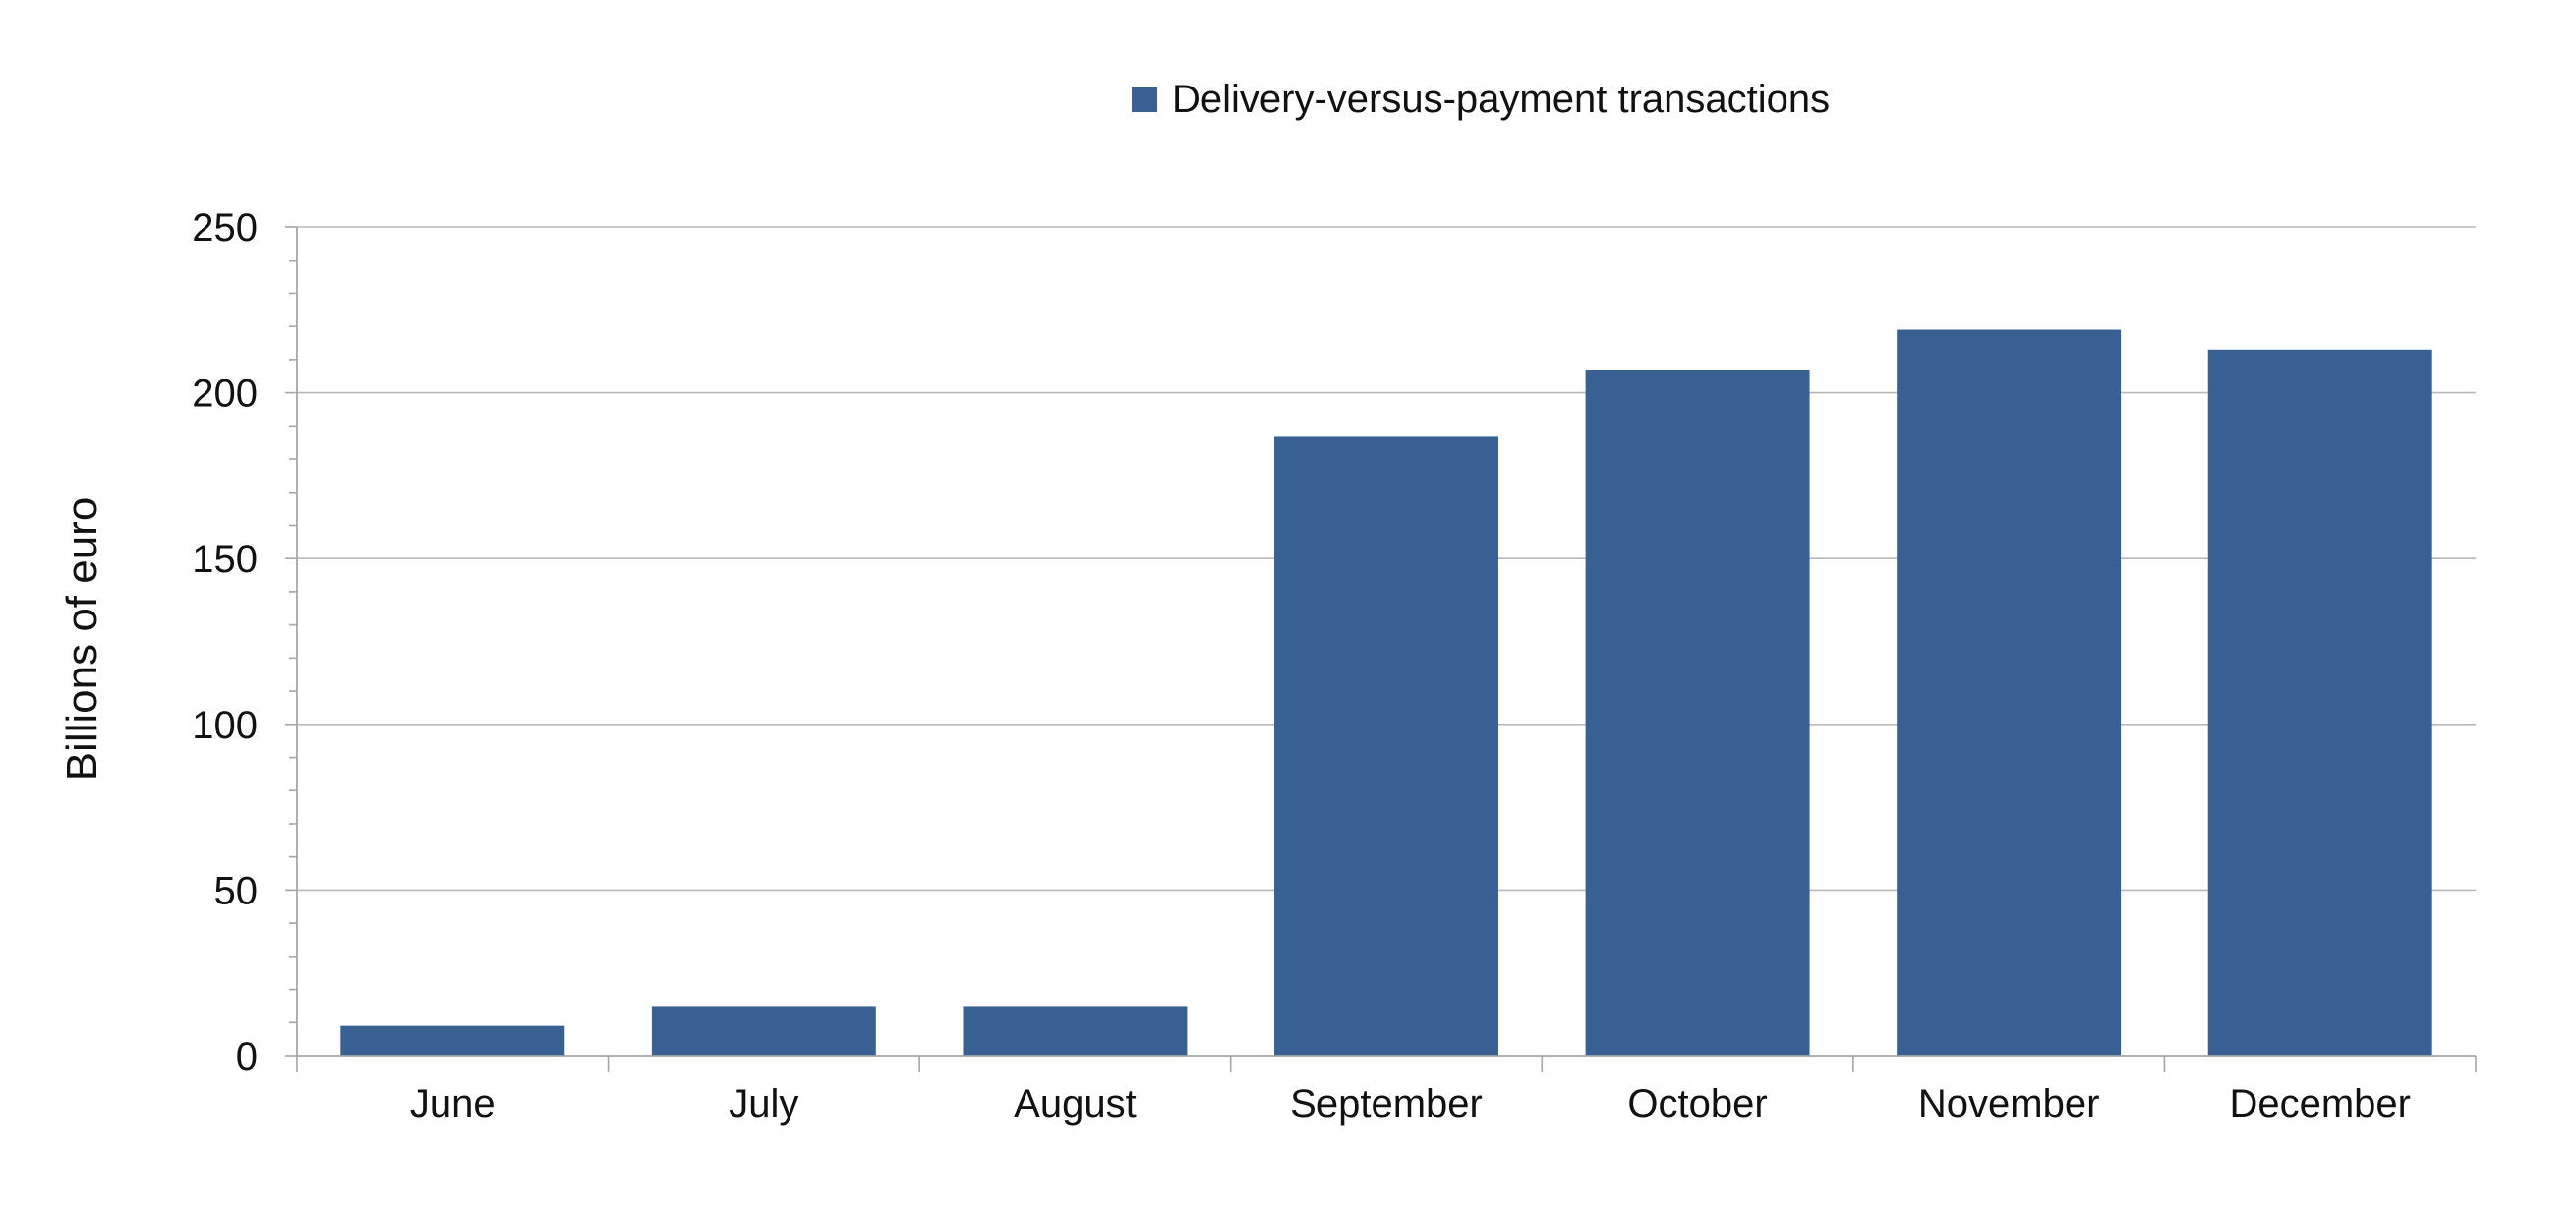  What do you see at coordinates (236, 890) in the screenshot?
I see `y-tick-label-50: 50` at bounding box center [236, 890].